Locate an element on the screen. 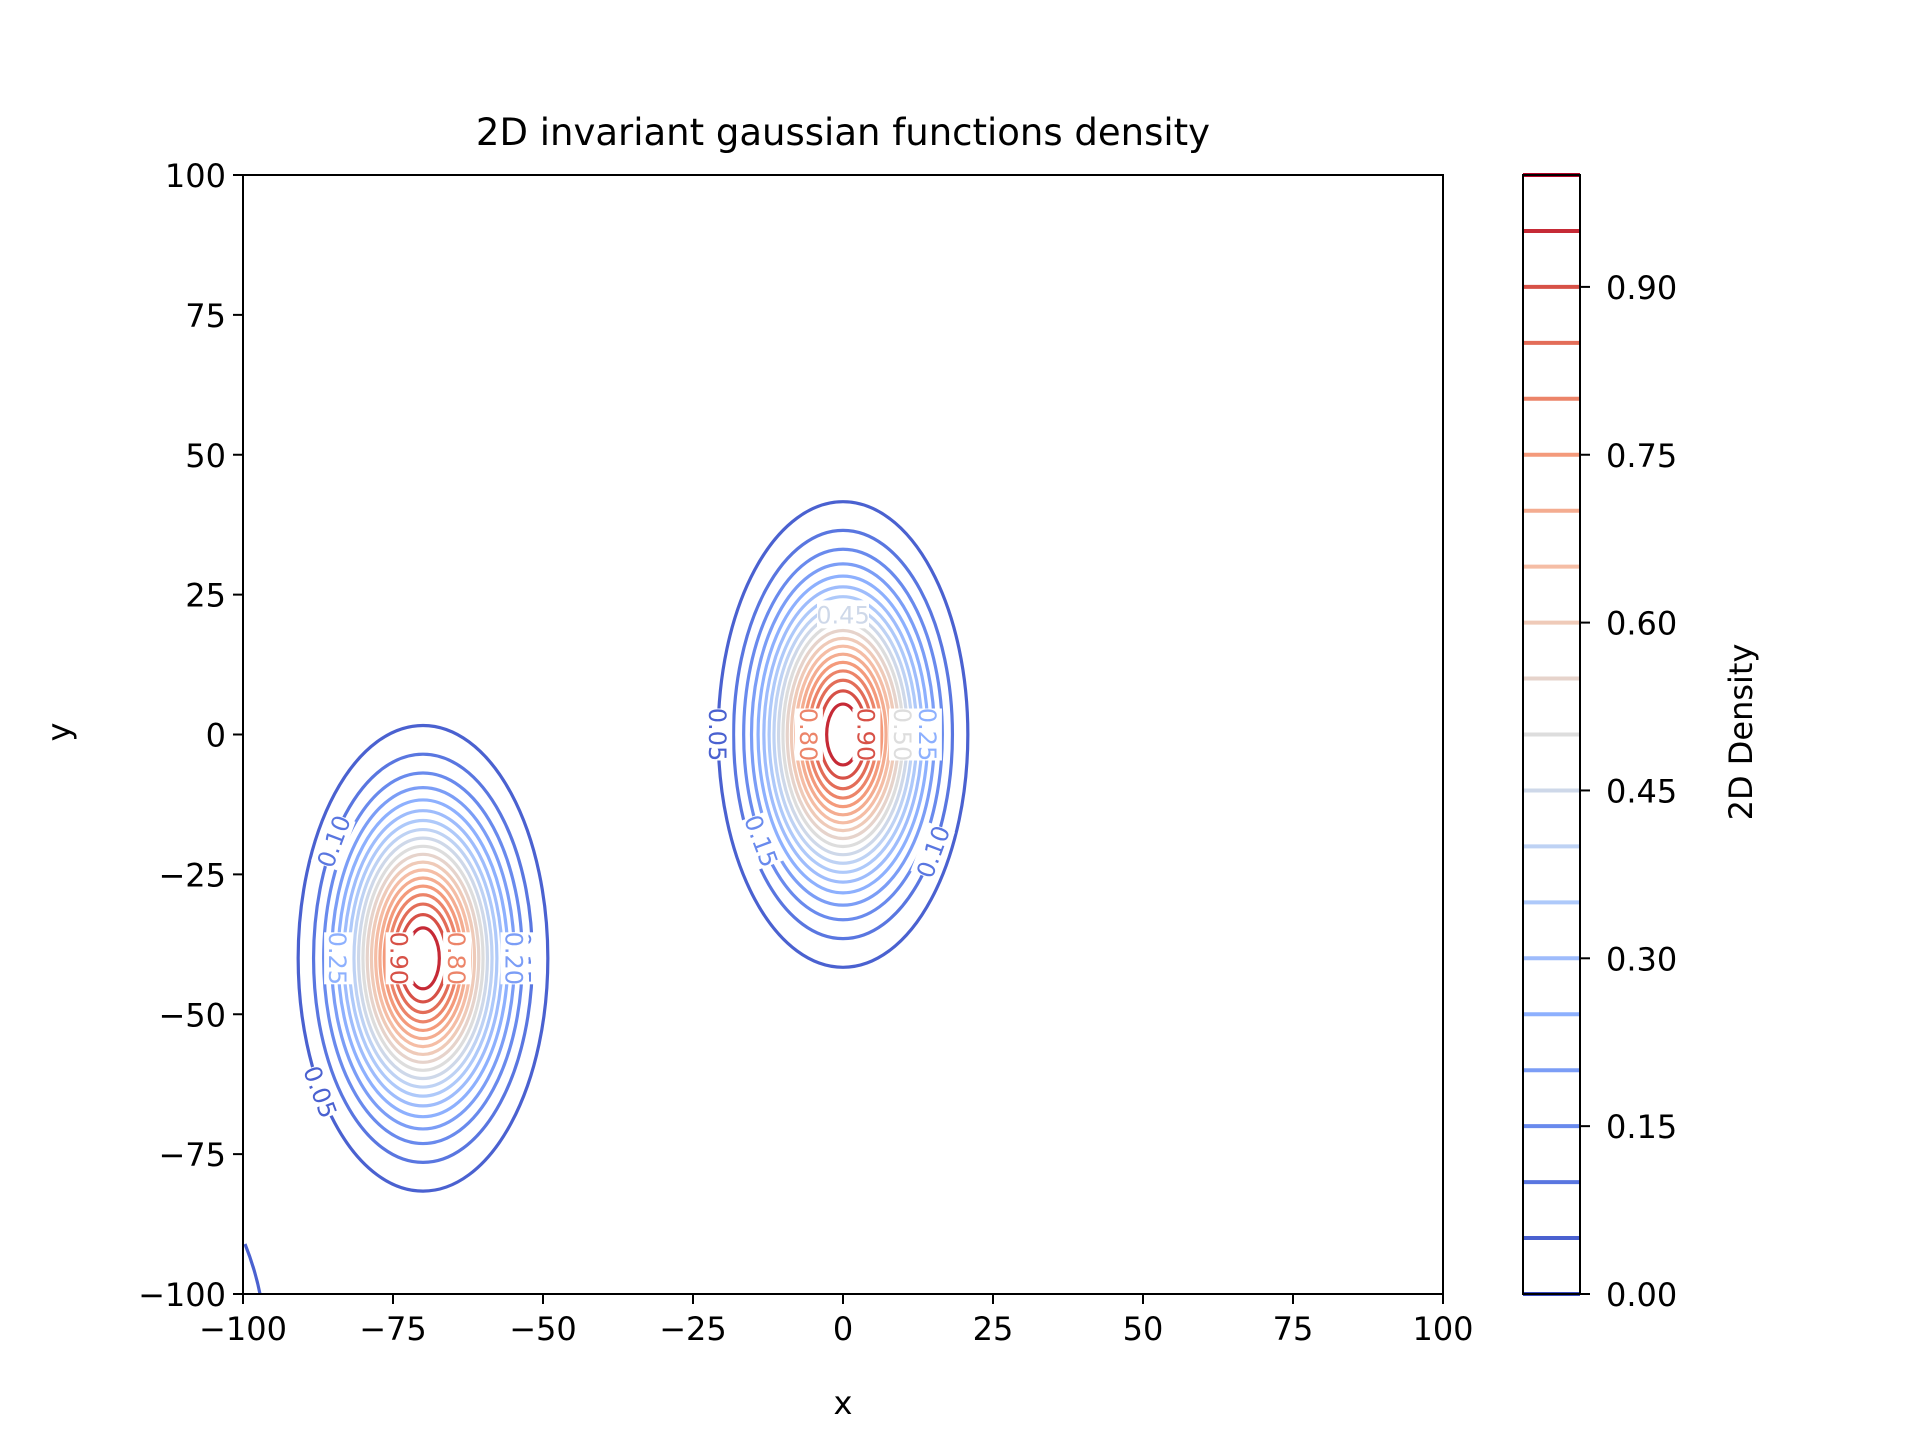  x-tick-label: 0 is located at coordinates (843, 1329).